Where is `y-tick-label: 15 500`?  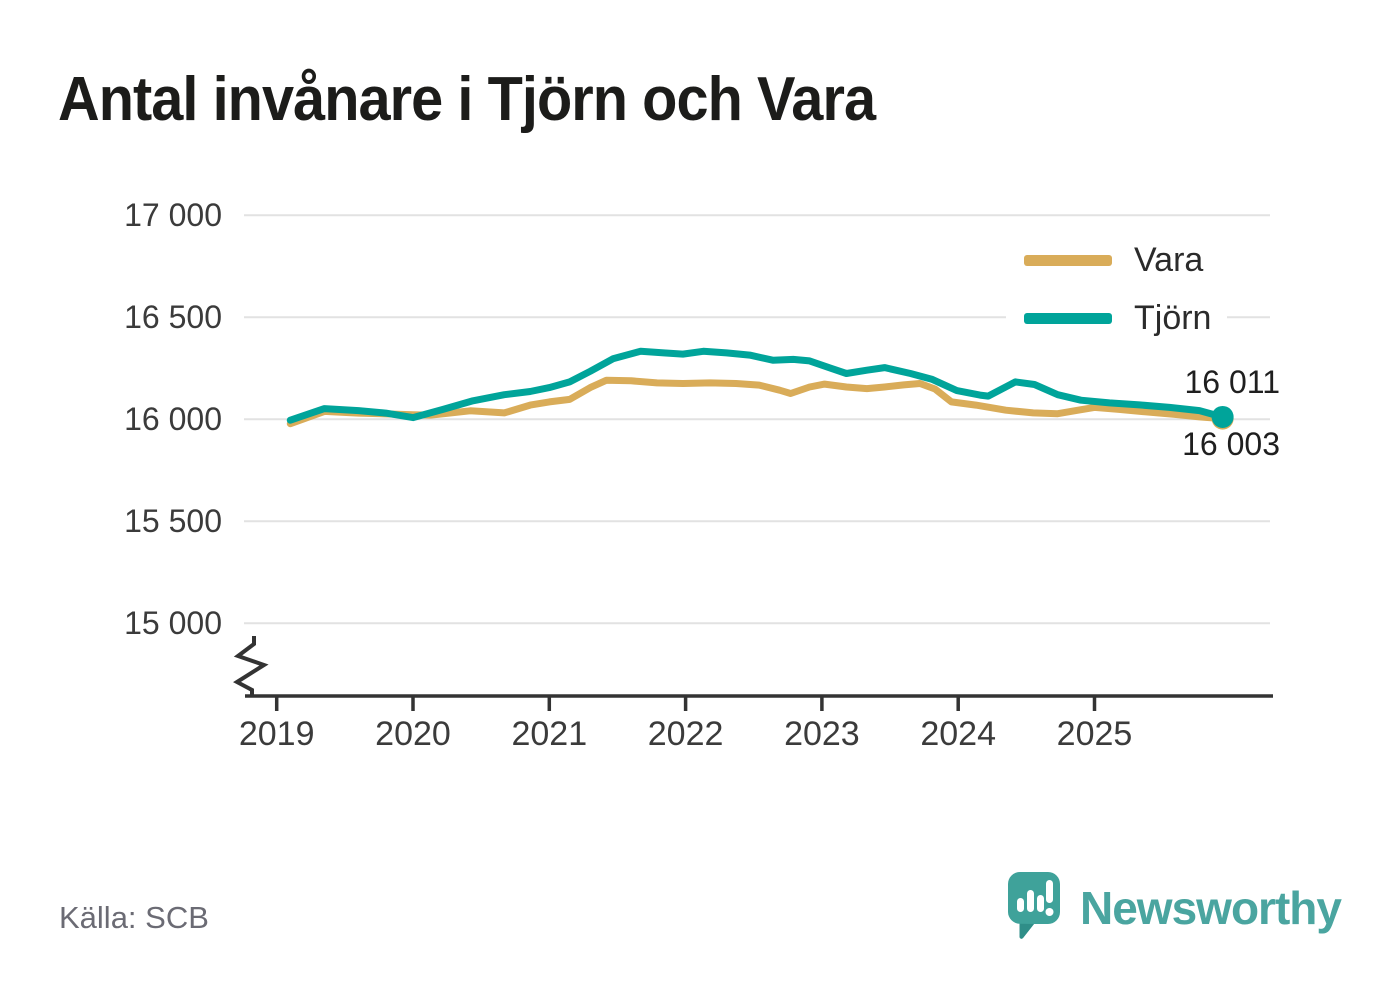
y-tick-label: 15 500 is located at coordinates (173, 521).